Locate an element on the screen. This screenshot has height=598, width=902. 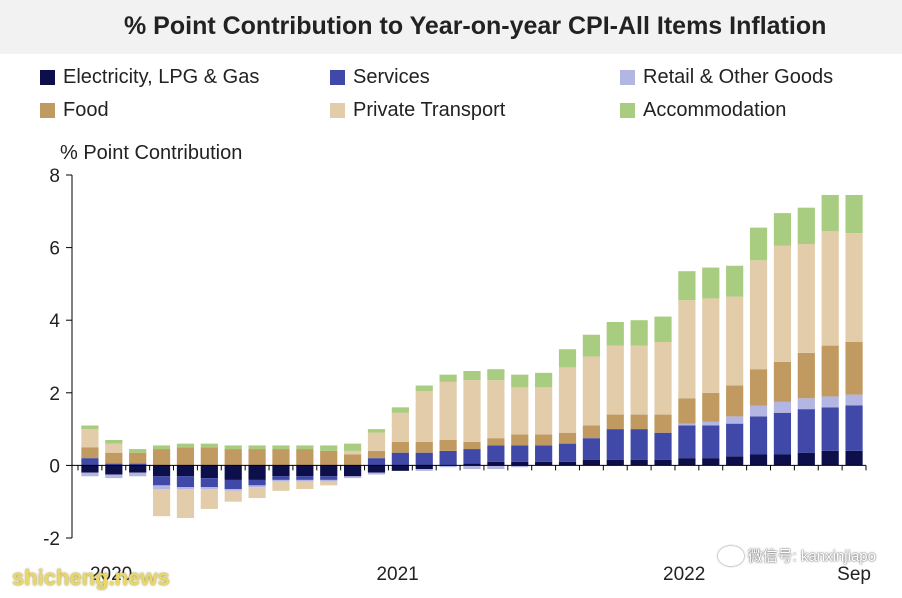
x-tick-label-2020: 2020 is located at coordinates (111, 574).